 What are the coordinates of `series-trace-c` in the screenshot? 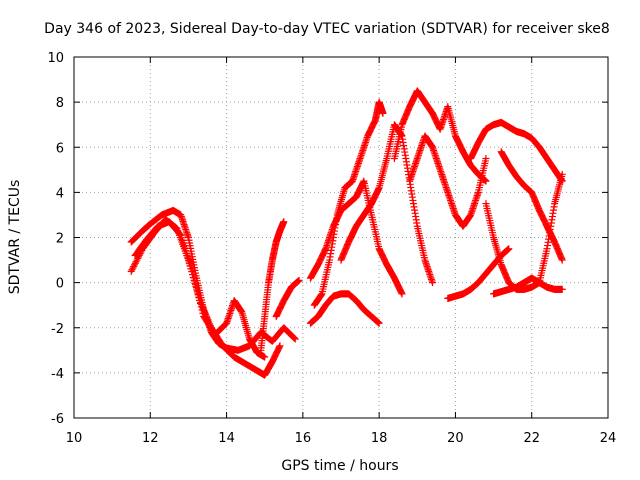 It's located at (200, 289).